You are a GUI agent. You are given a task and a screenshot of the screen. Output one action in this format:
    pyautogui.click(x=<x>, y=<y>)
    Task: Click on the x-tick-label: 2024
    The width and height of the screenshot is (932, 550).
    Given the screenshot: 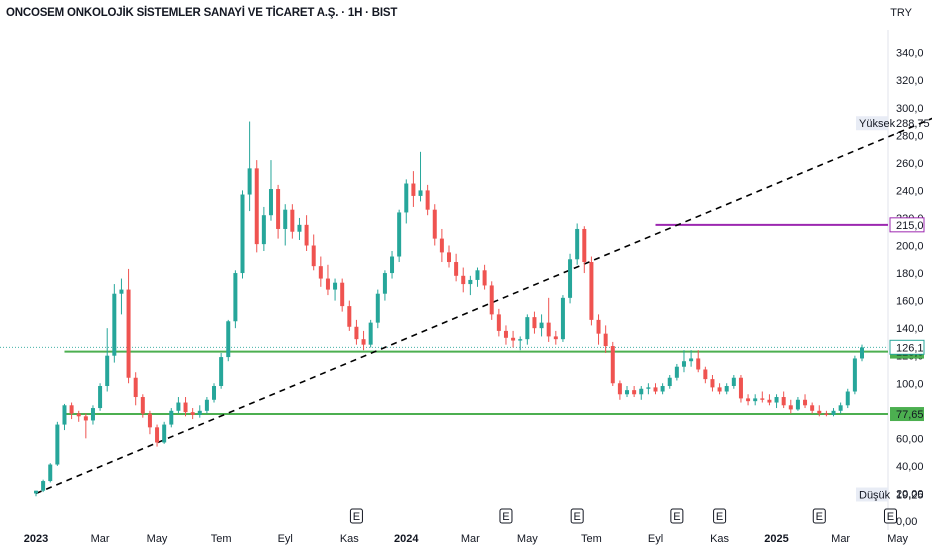 What is the action you would take?
    pyautogui.click(x=406, y=539)
    